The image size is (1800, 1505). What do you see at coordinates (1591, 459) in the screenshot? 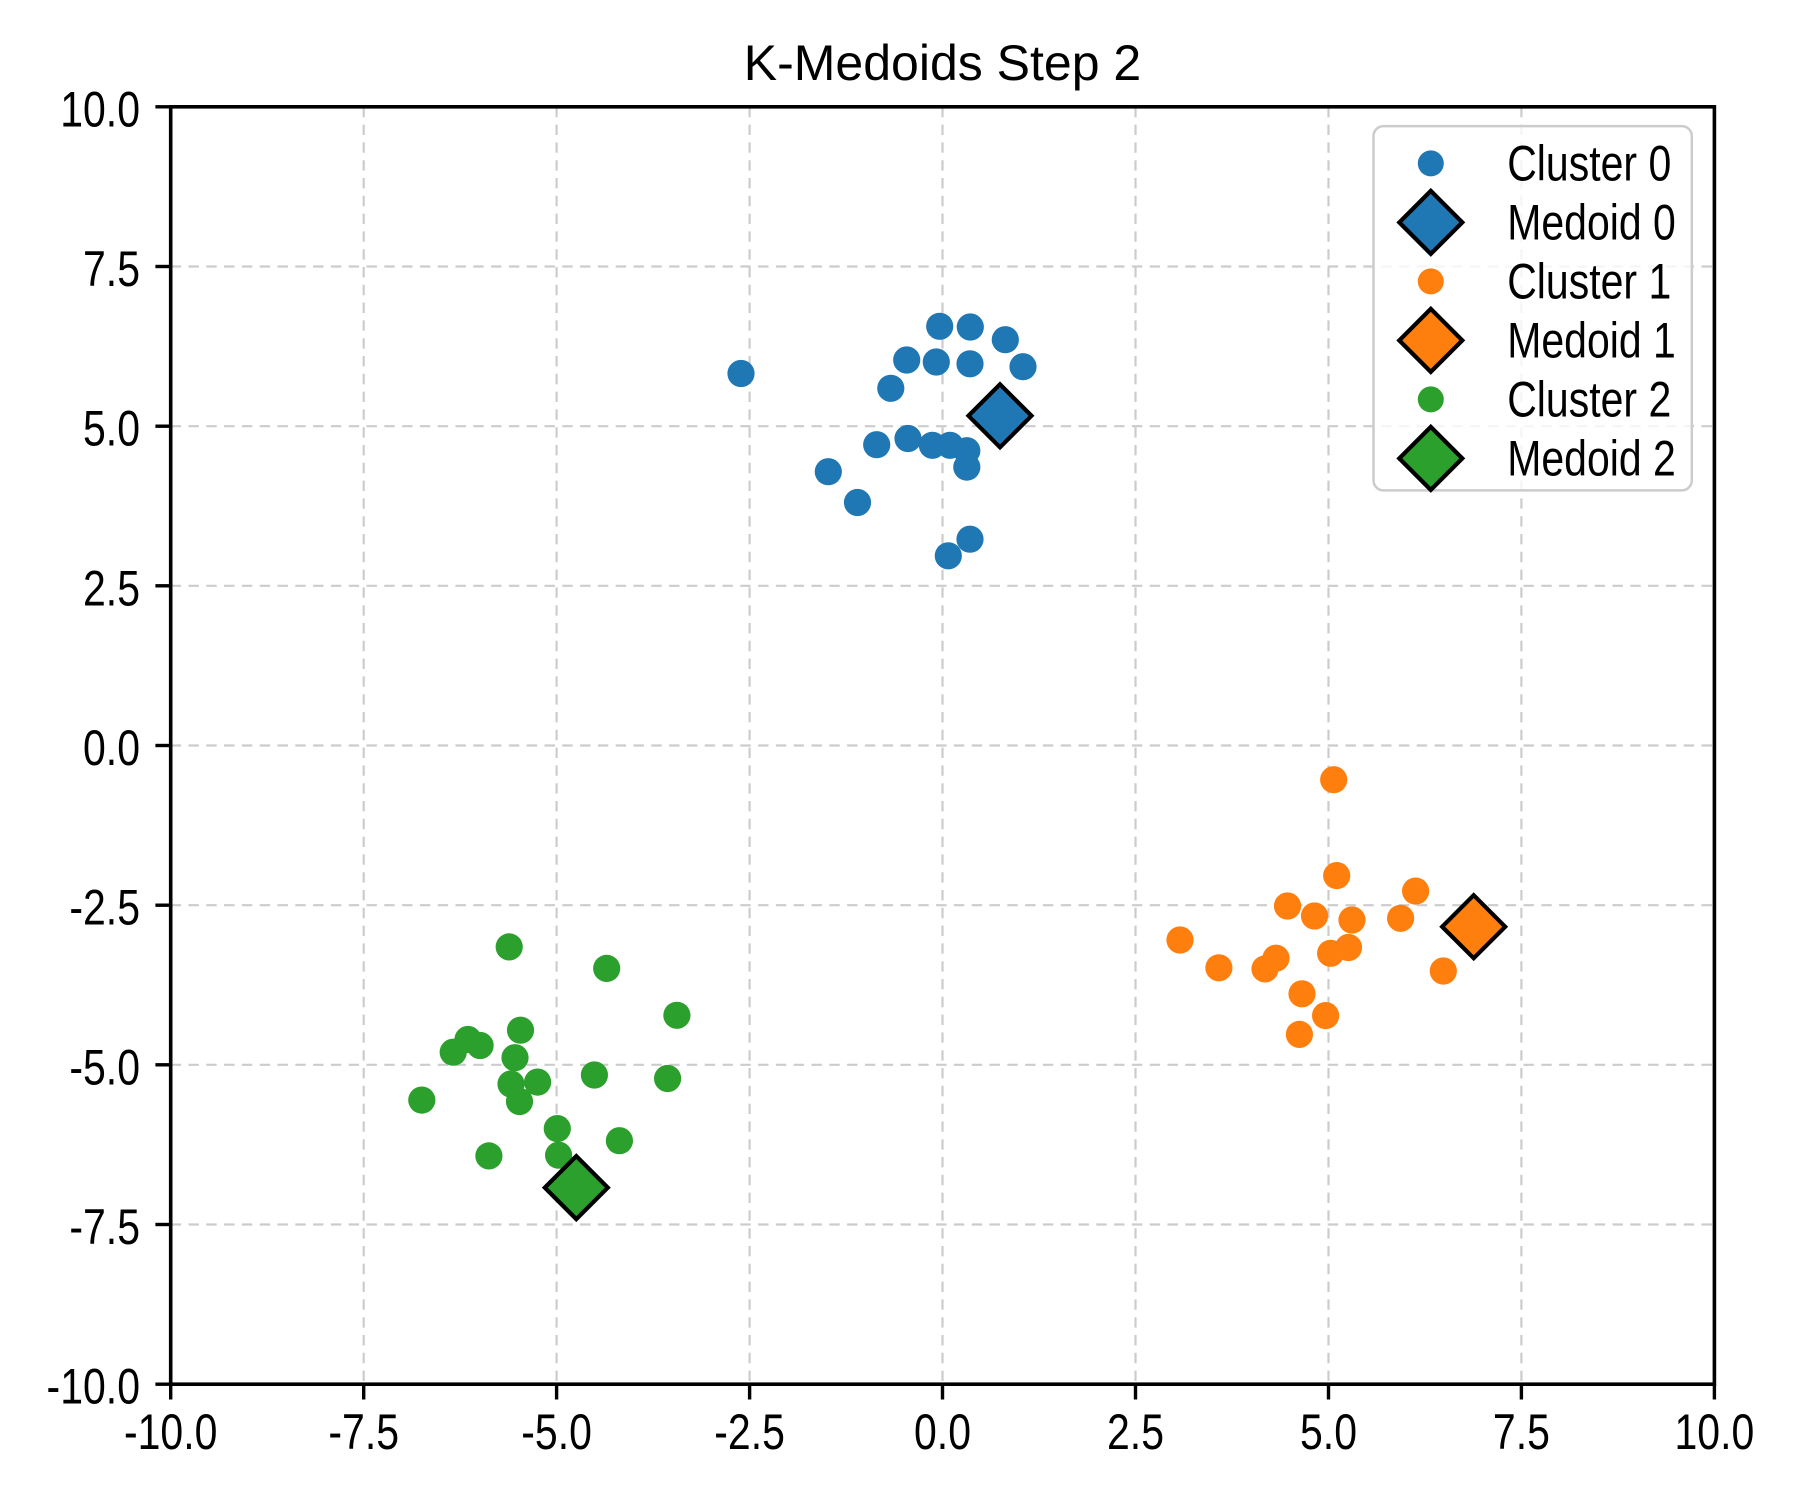
I see `svg-text: Medoid 2` at bounding box center [1591, 459].